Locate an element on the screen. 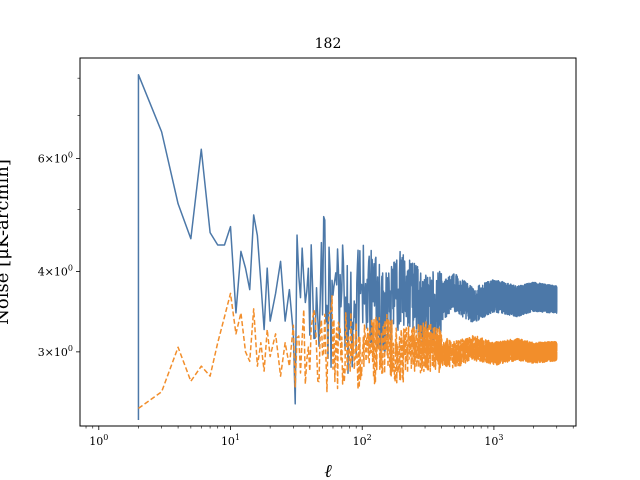 This screenshot has height=480, width=640. y-axis-title: Noise [μK-arcmin] is located at coordinates (6, 242).